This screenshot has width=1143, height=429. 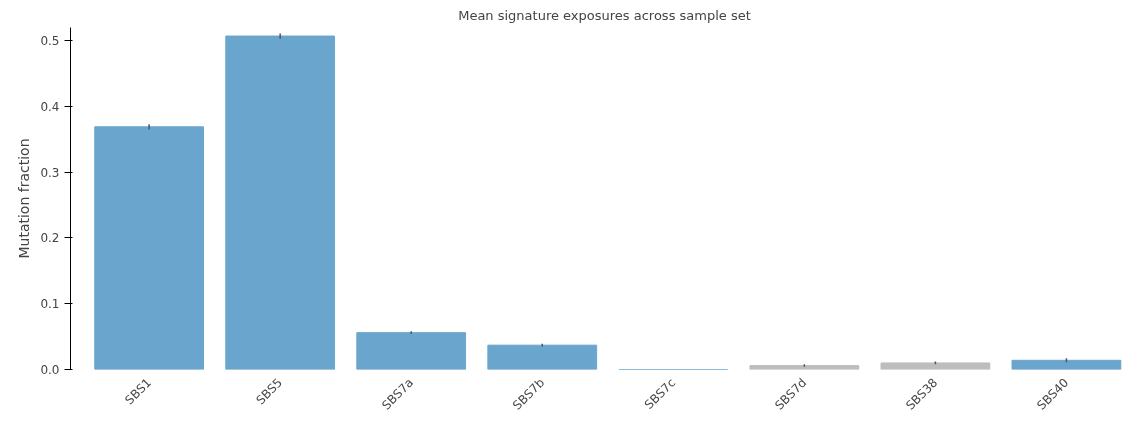 I want to click on y-tick-label: 0.3, so click(x=50, y=172).